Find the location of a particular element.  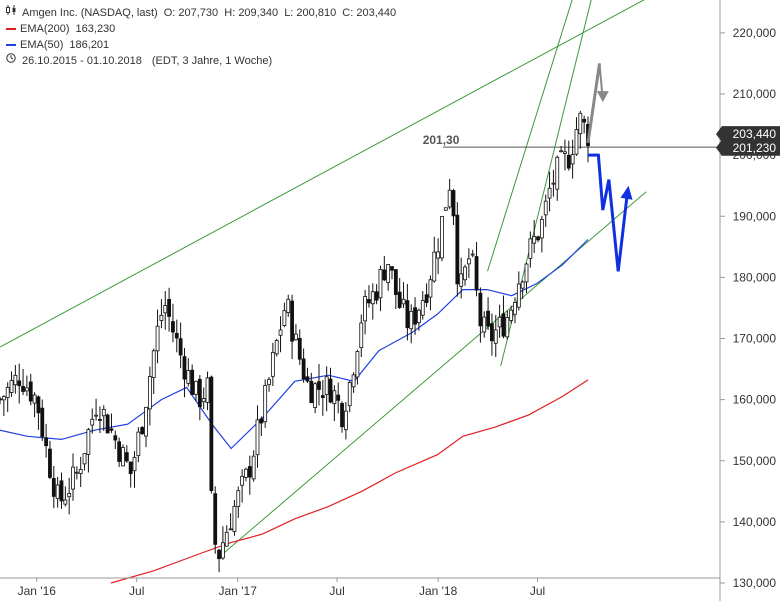

x-tick-label: Jul is located at coordinates (537, 591).